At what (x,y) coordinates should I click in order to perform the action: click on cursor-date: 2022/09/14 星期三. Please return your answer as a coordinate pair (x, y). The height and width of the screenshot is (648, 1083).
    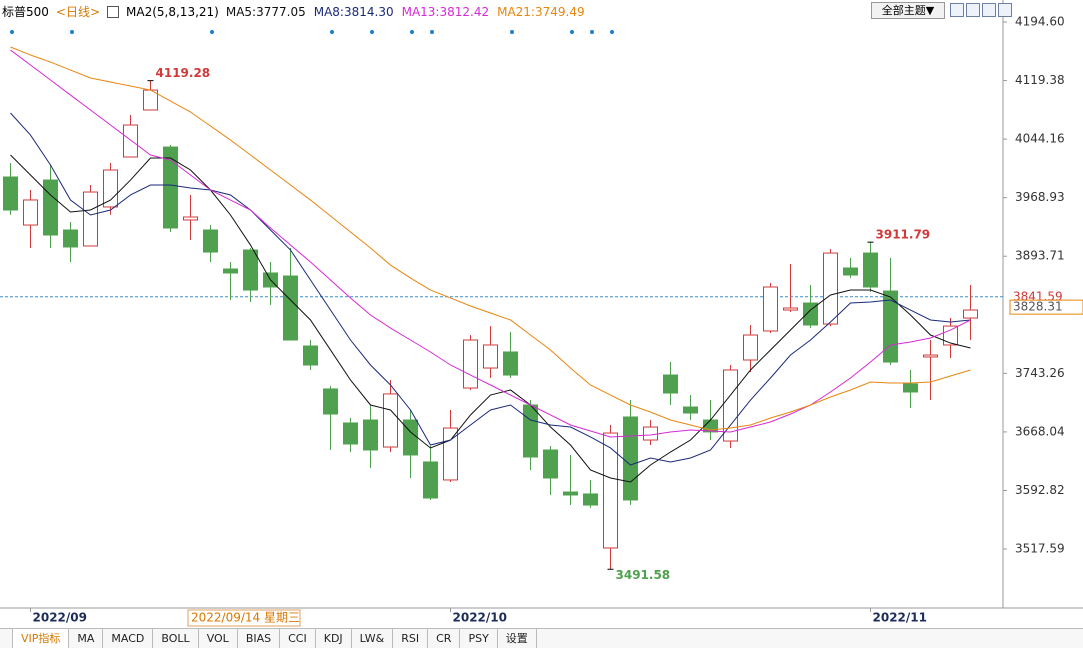
    Looking at the image, I should click on (245, 618).